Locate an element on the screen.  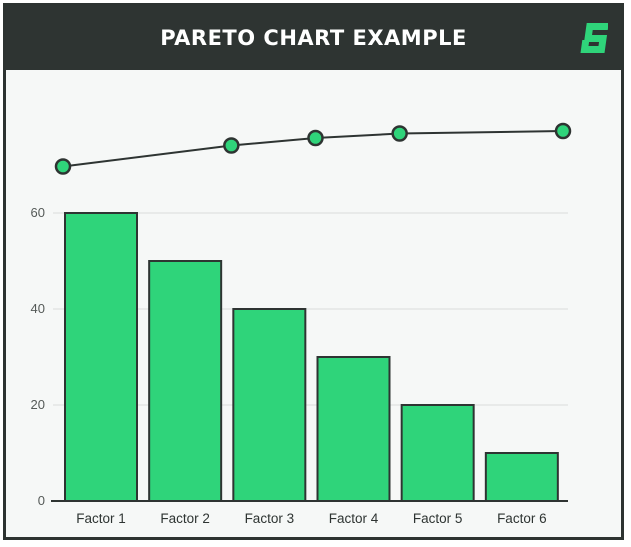
x-tick-label: Factor 5 is located at coordinates (438, 518).